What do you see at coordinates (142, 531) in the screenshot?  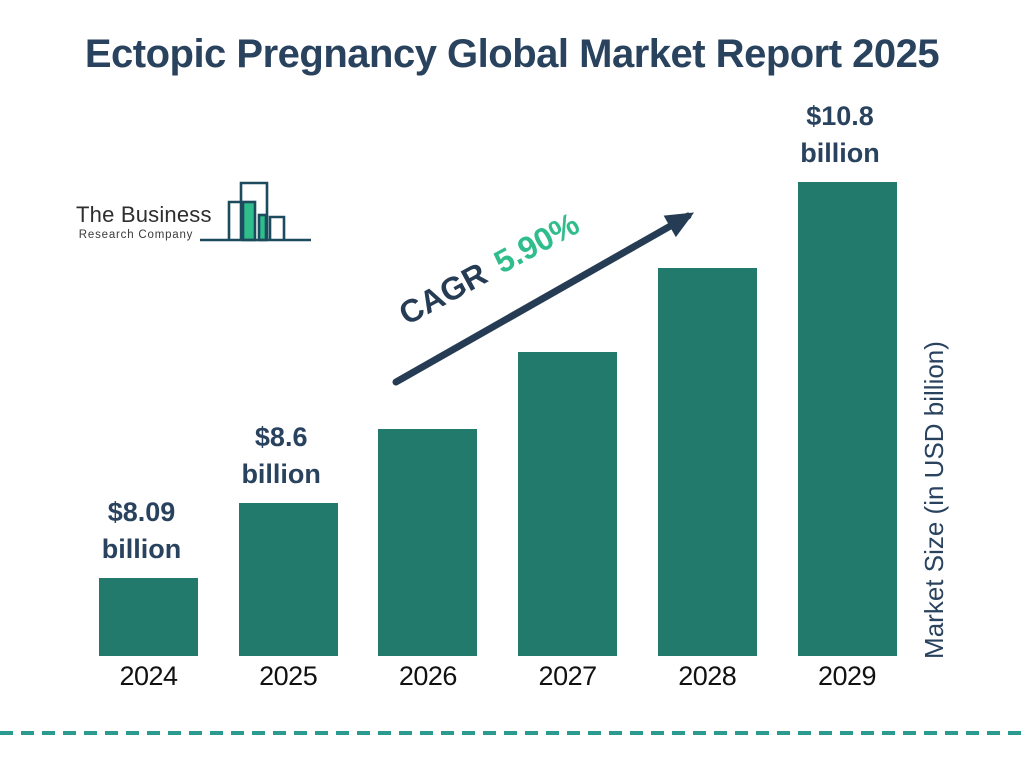 I see `value-label-2024: $8.09 billion` at bounding box center [142, 531].